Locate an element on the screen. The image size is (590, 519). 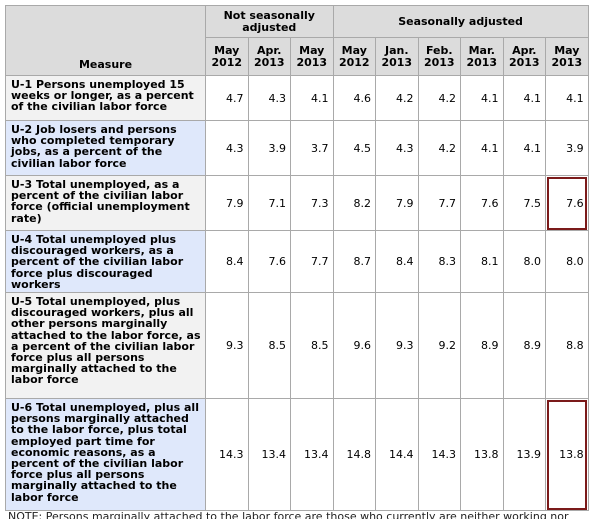
month: Jan. is located at coordinates (397, 50).